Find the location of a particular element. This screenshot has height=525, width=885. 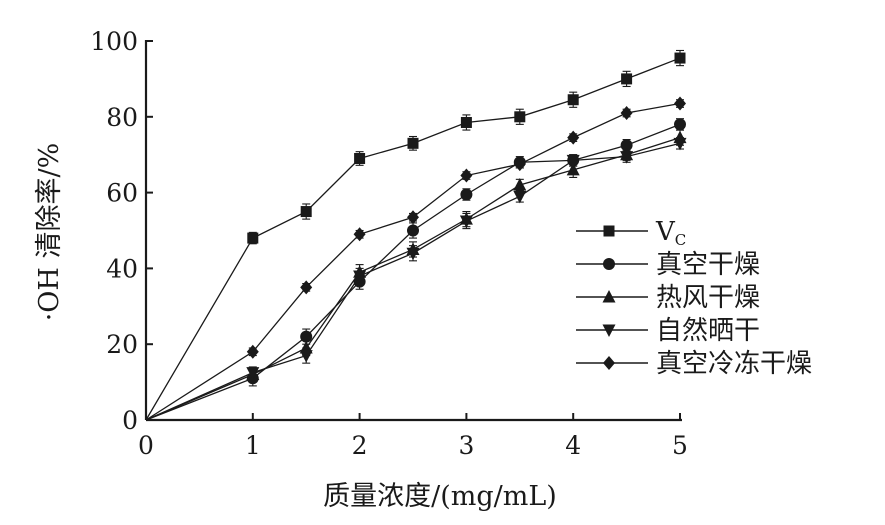

legend-label: 自然晒干 is located at coordinates (708, 331).